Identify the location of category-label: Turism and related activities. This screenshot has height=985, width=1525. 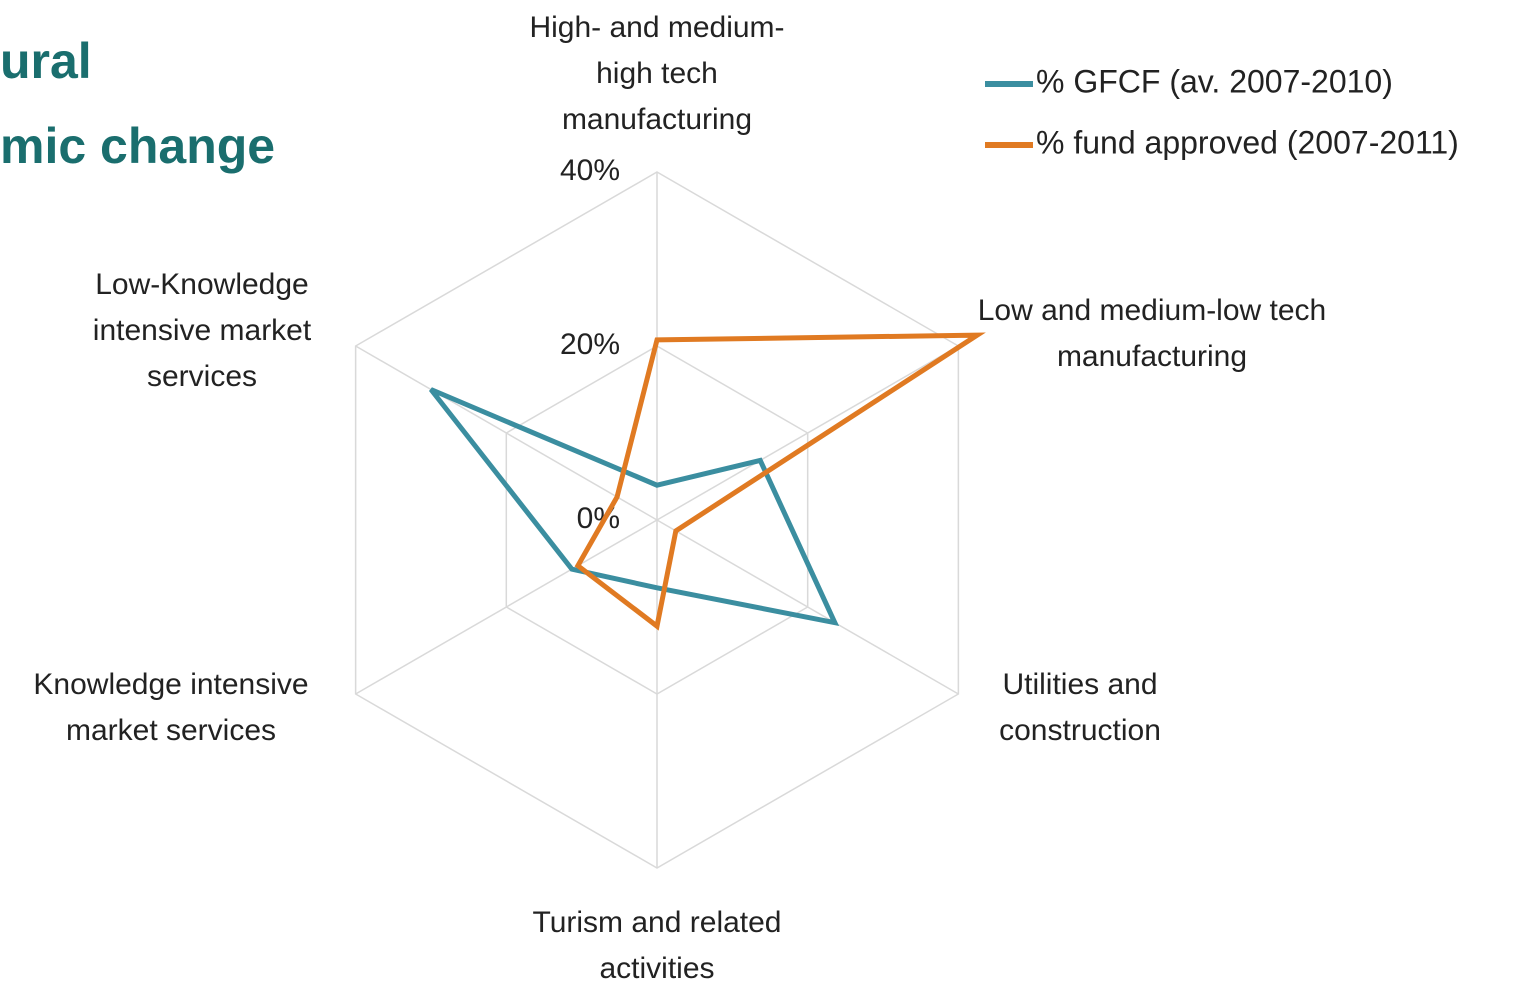
(657, 945).